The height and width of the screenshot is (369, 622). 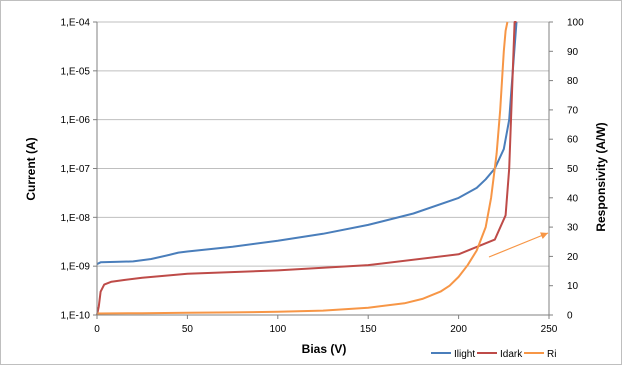 I want to click on right-tick-label-6: 60, so click(x=573, y=140).